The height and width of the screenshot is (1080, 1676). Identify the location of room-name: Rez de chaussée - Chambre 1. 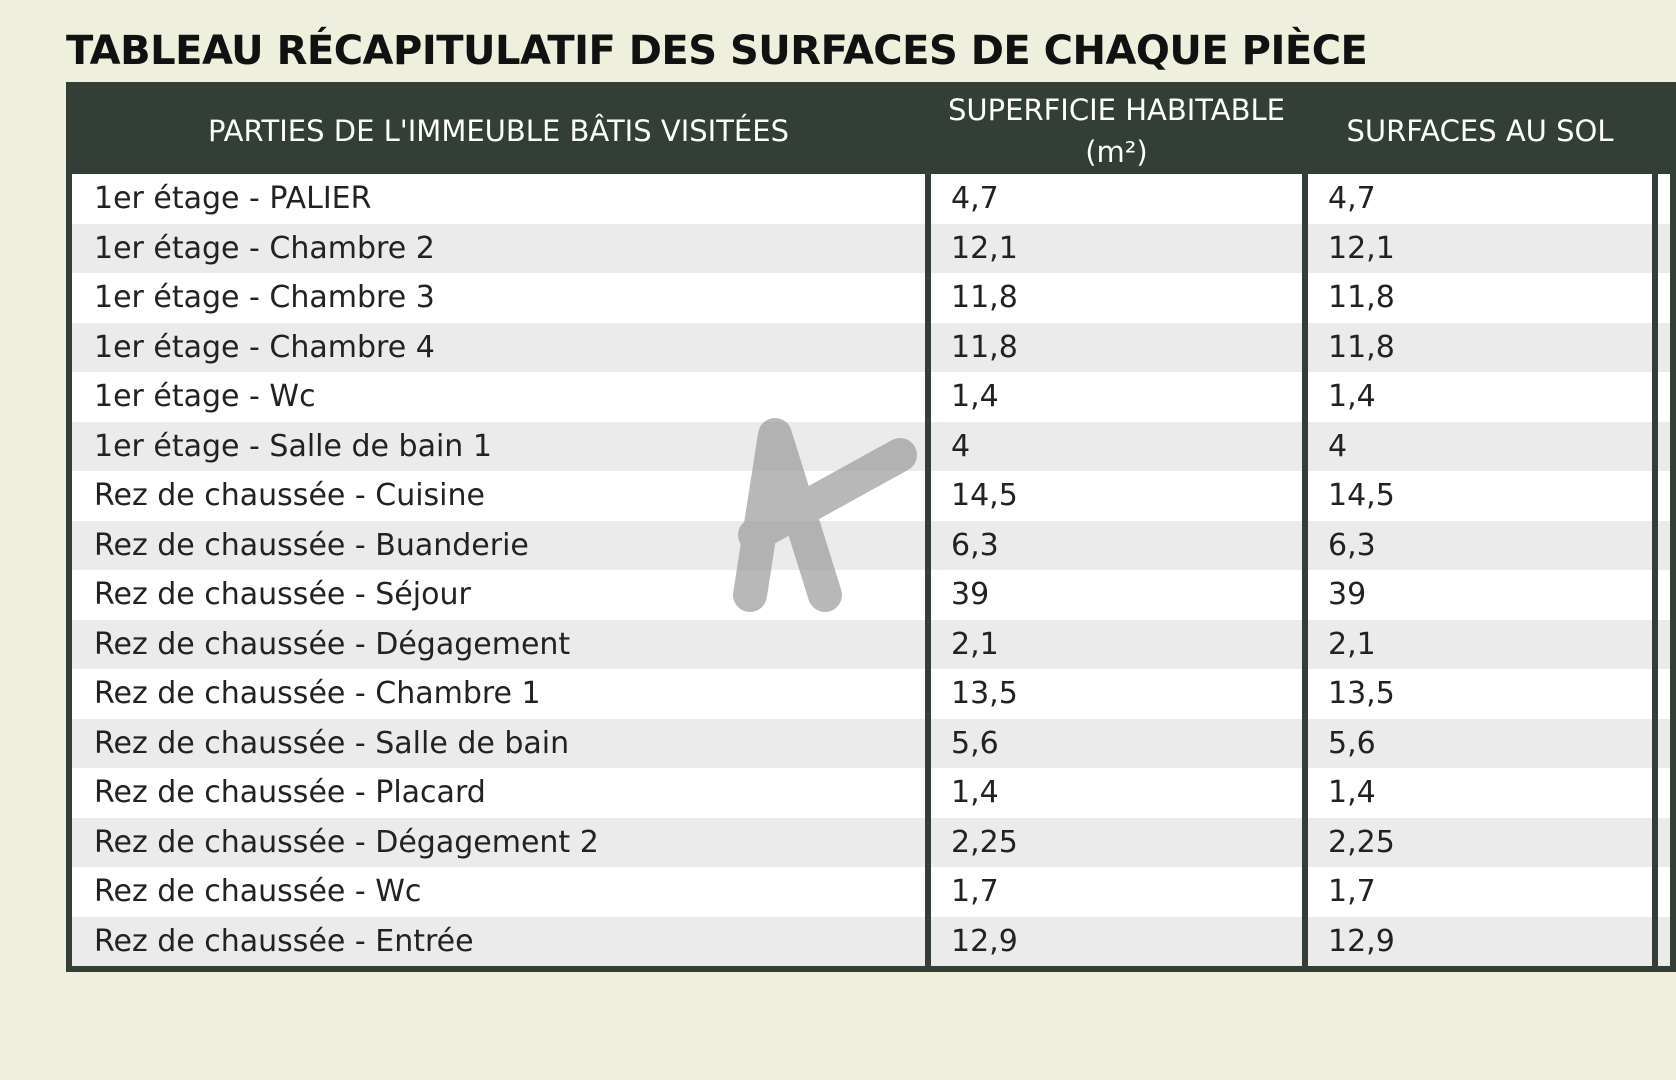
(498, 694).